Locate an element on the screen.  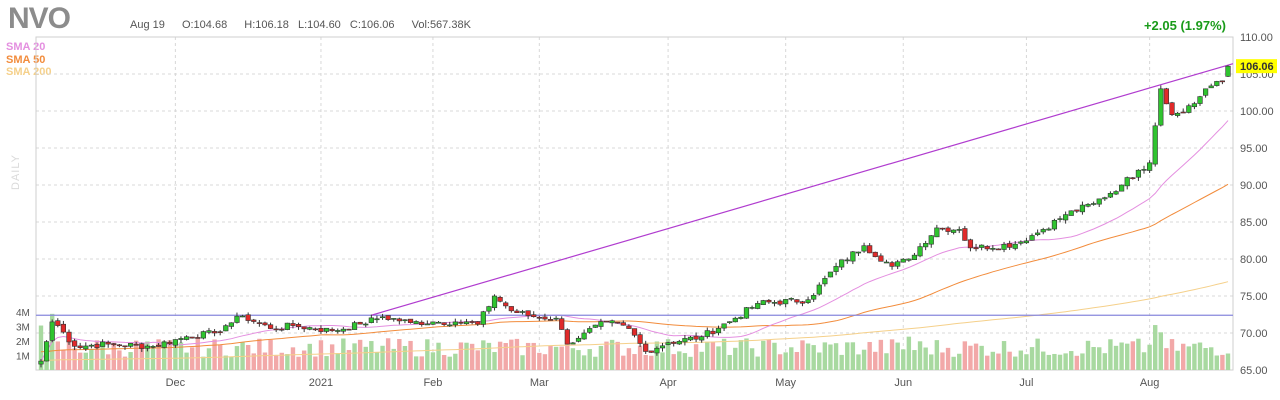
price-tick-label: 80.00 is located at coordinates (1254, 260).